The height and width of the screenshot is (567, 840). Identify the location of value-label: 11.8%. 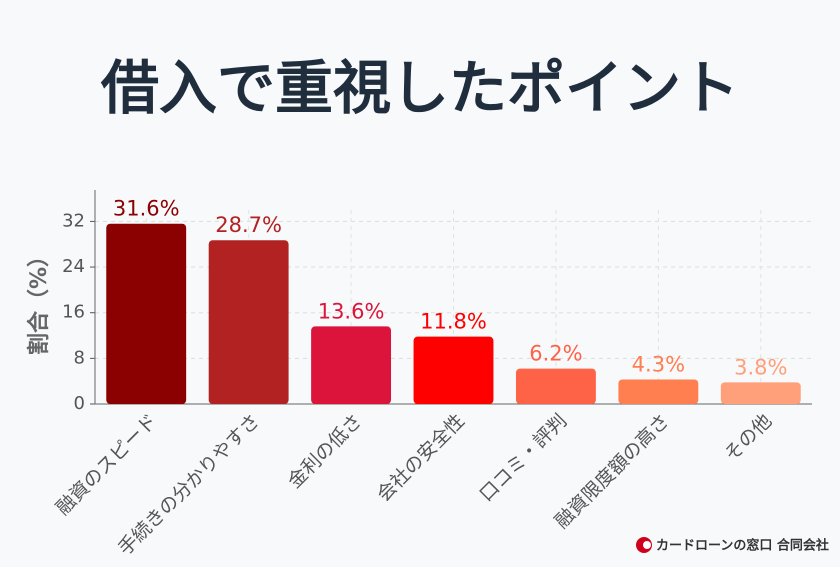
(453, 322).